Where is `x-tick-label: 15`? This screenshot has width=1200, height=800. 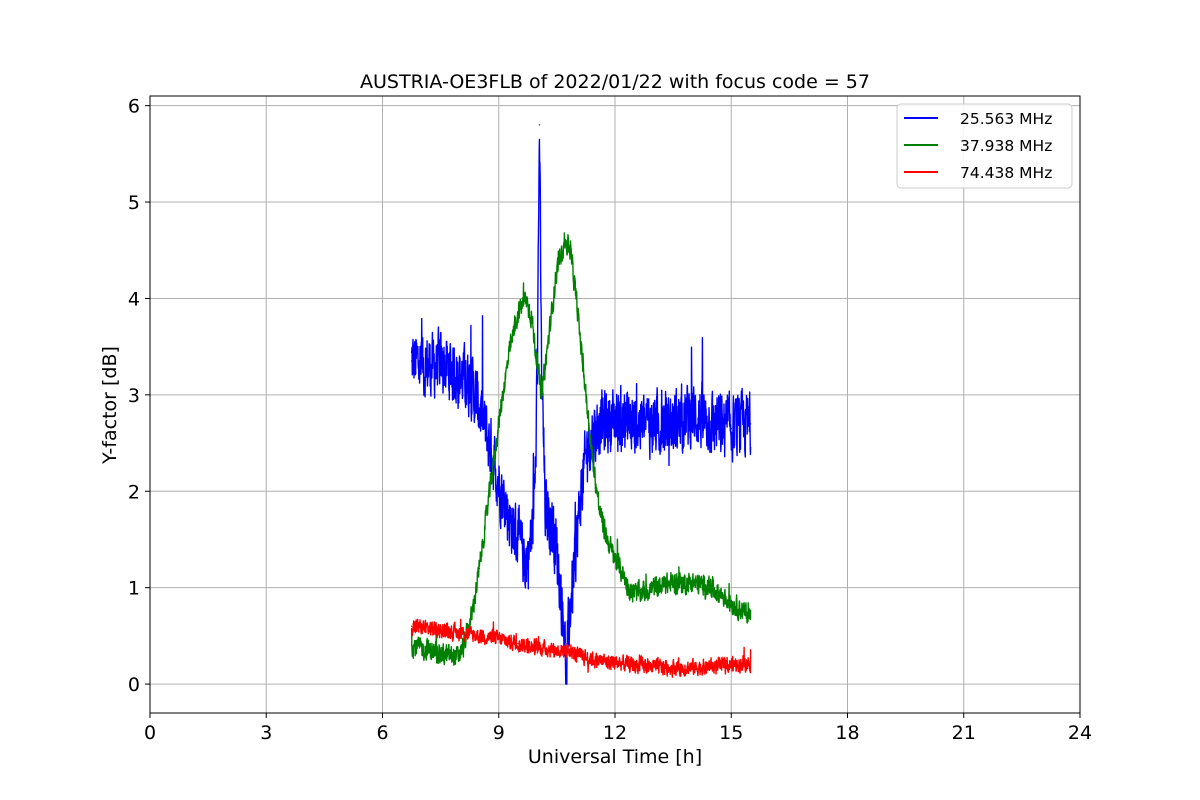
x-tick-label: 15 is located at coordinates (731, 733).